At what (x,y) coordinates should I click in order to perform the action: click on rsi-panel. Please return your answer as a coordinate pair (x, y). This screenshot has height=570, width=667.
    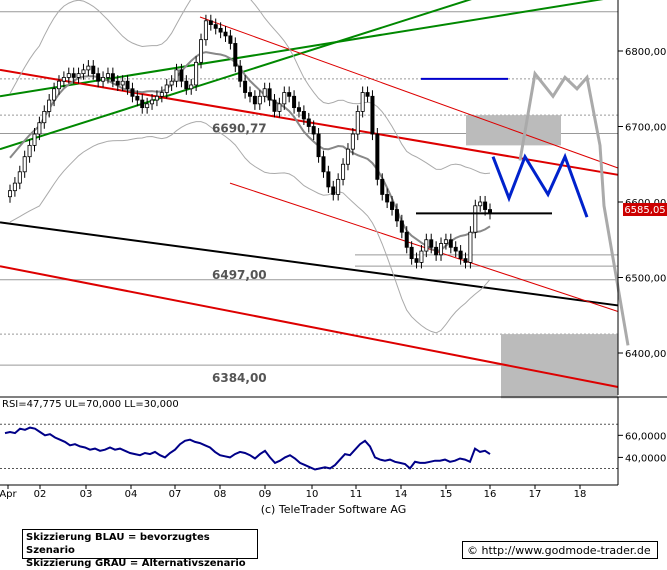
    Looking at the image, I should click on (309, 447).